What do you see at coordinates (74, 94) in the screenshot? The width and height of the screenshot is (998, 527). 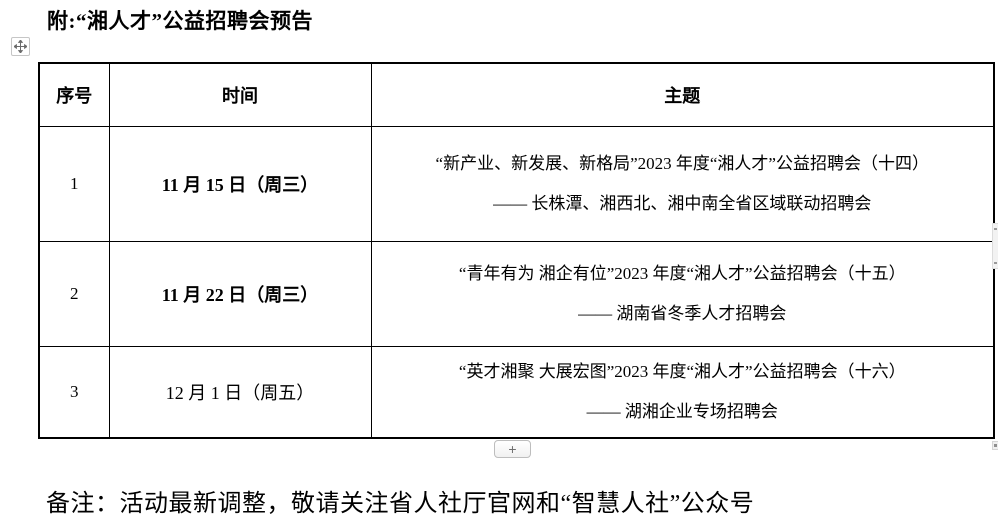 I see `header-cell-number: 序号` at bounding box center [74, 94].